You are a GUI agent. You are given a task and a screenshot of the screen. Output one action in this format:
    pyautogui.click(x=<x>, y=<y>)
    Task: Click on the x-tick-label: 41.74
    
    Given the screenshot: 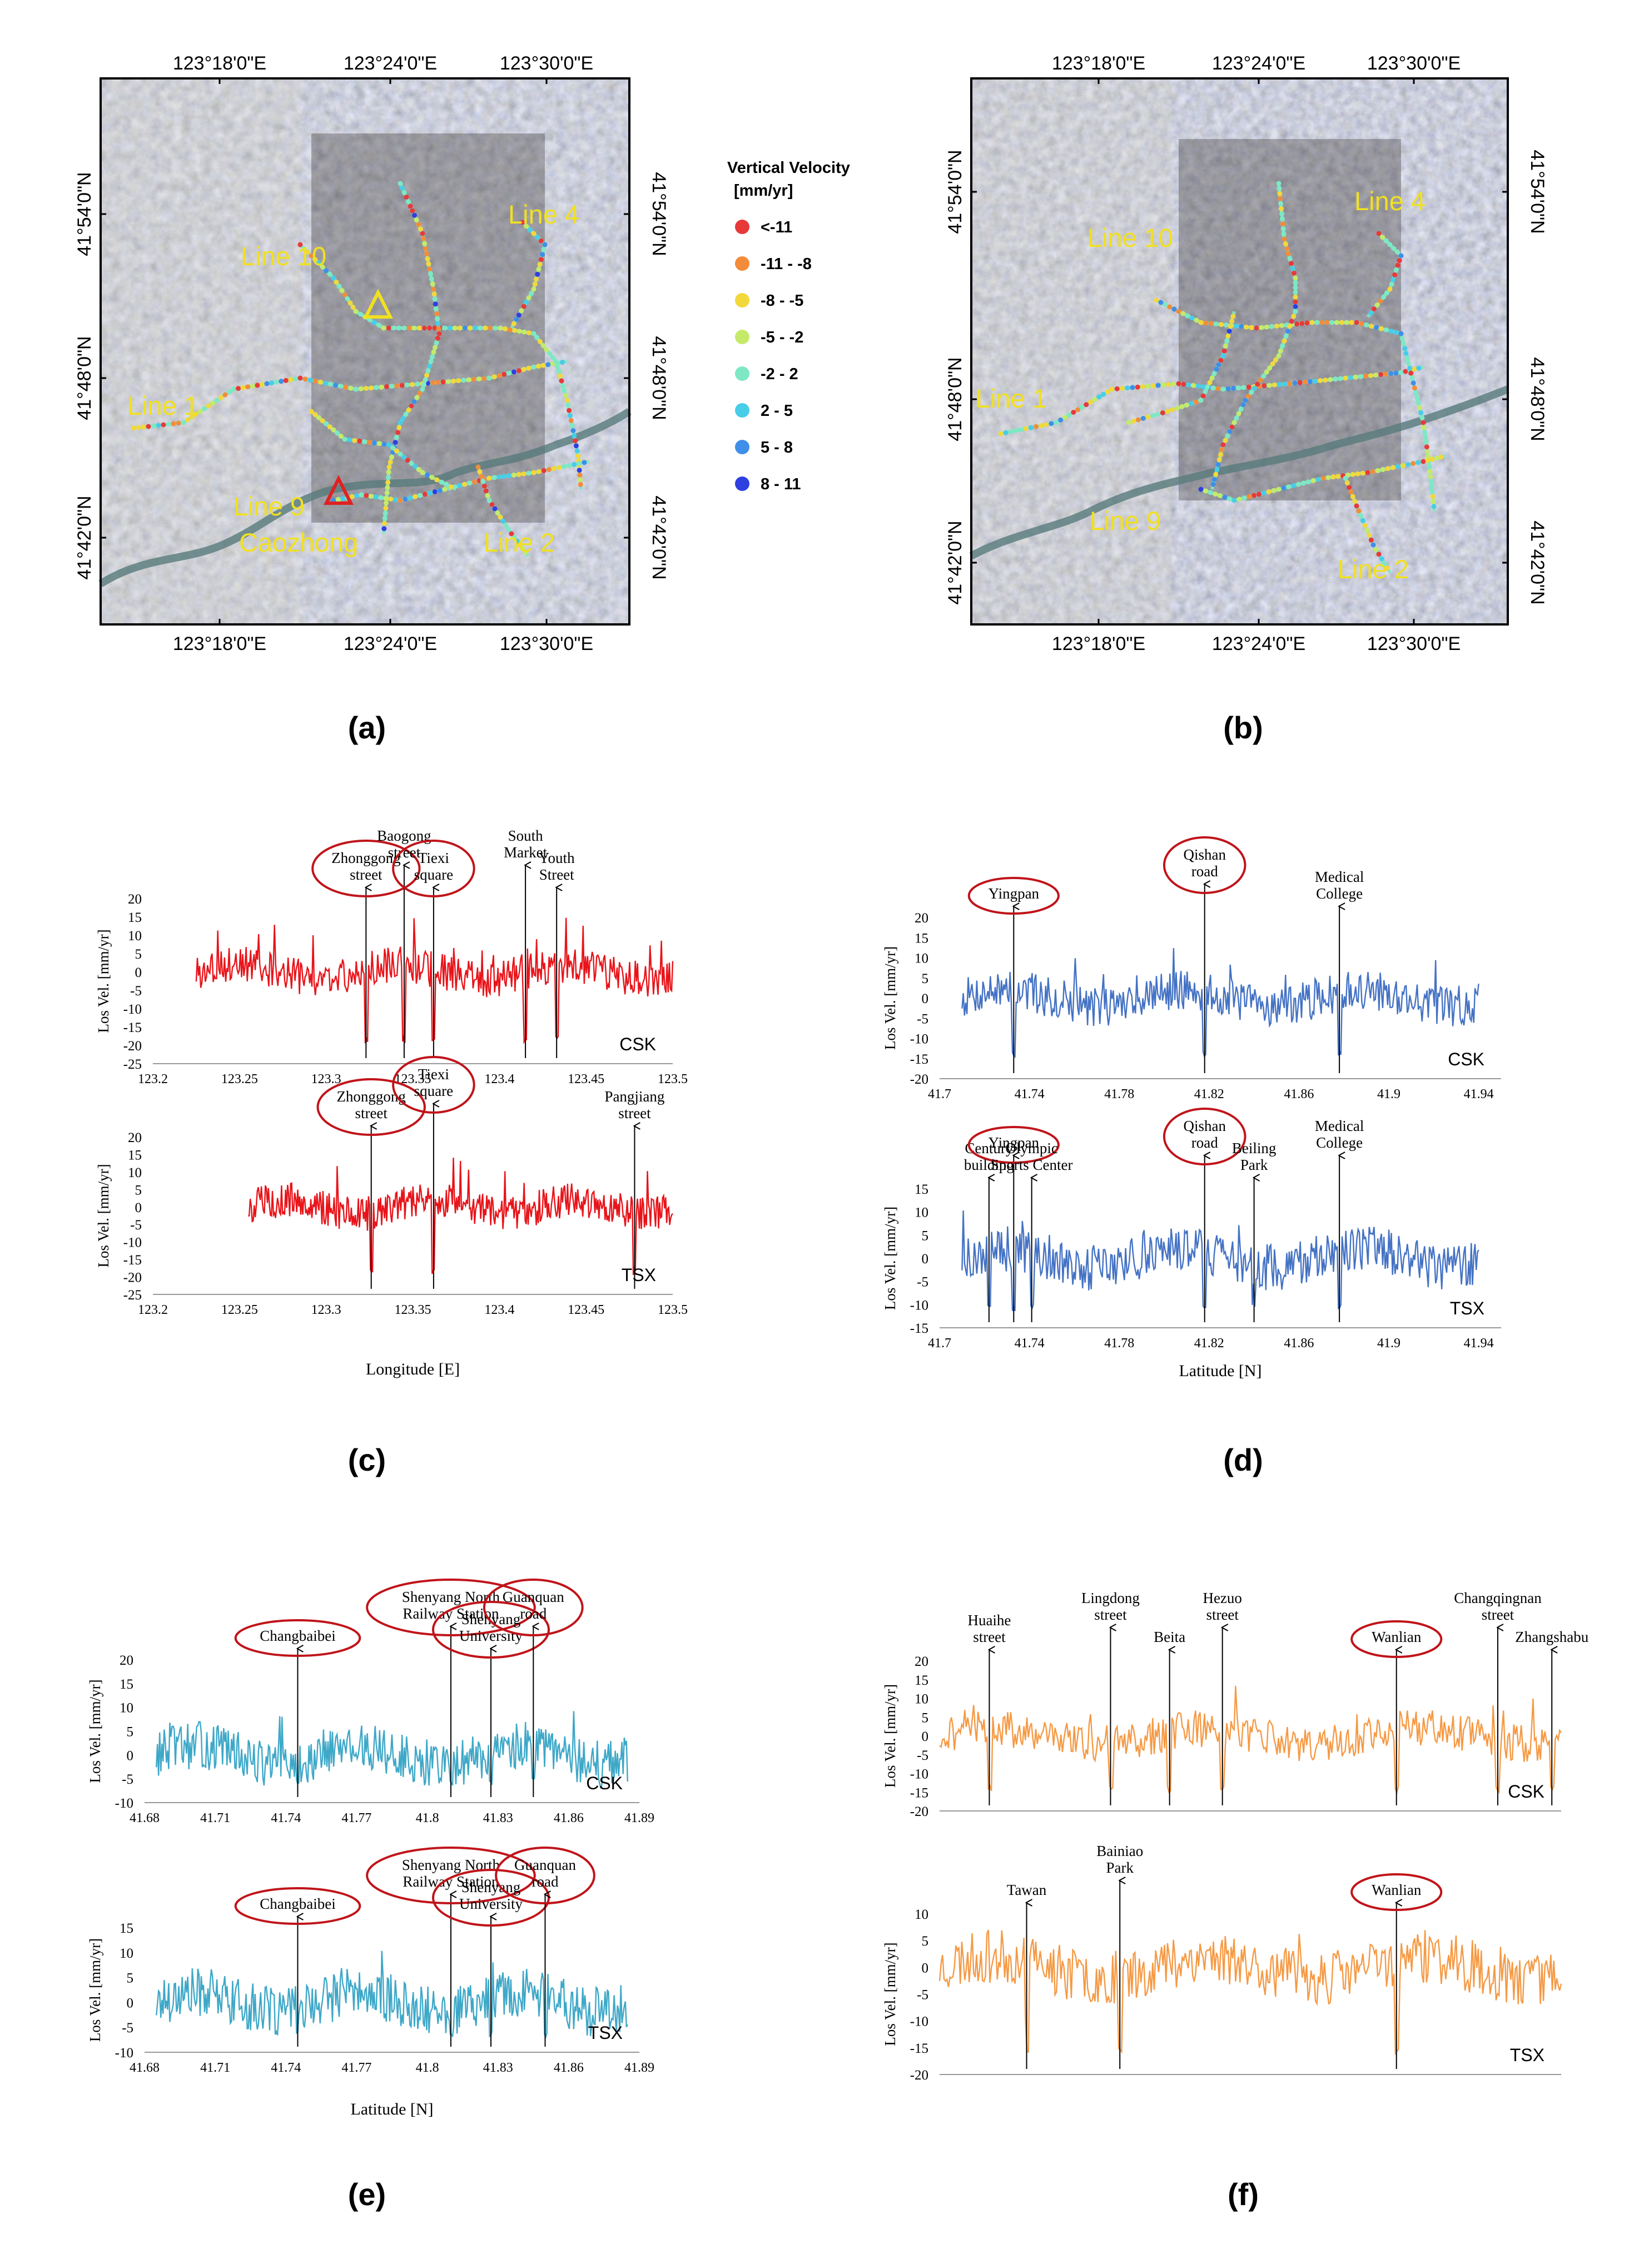 What is the action you would take?
    pyautogui.click(x=286, y=1818)
    